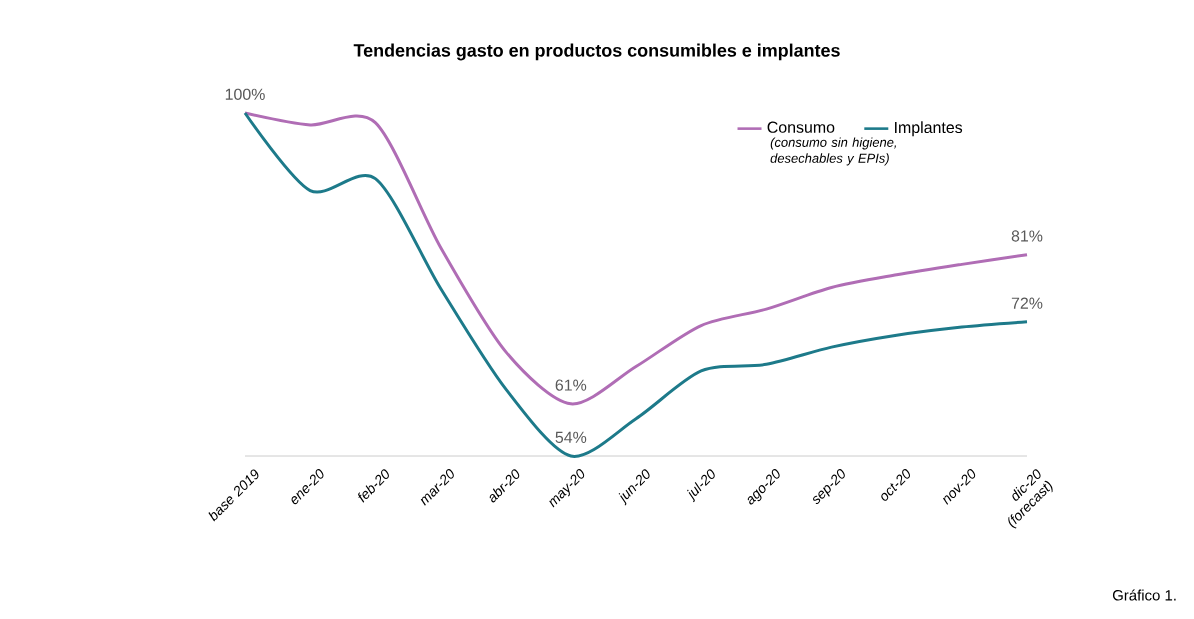 Image resolution: width=1194 pixels, height=619 pixels. I want to click on data-label: 72%, so click(1027, 303).